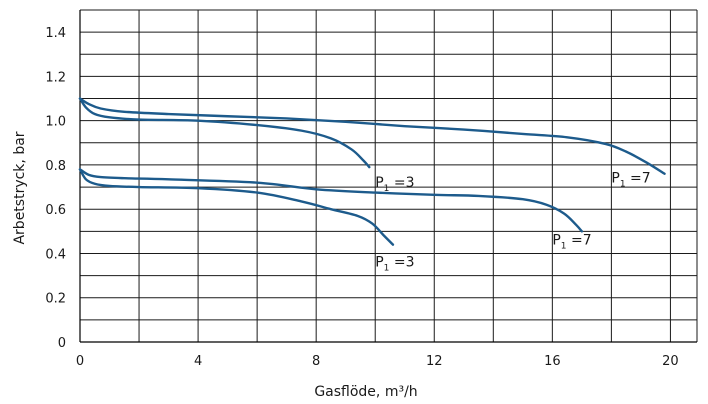 The width and height of the screenshot is (708, 404). Describe the element at coordinates (365, 392) in the screenshot. I see `x-axis-label: Gasflöde, m³/h` at that location.